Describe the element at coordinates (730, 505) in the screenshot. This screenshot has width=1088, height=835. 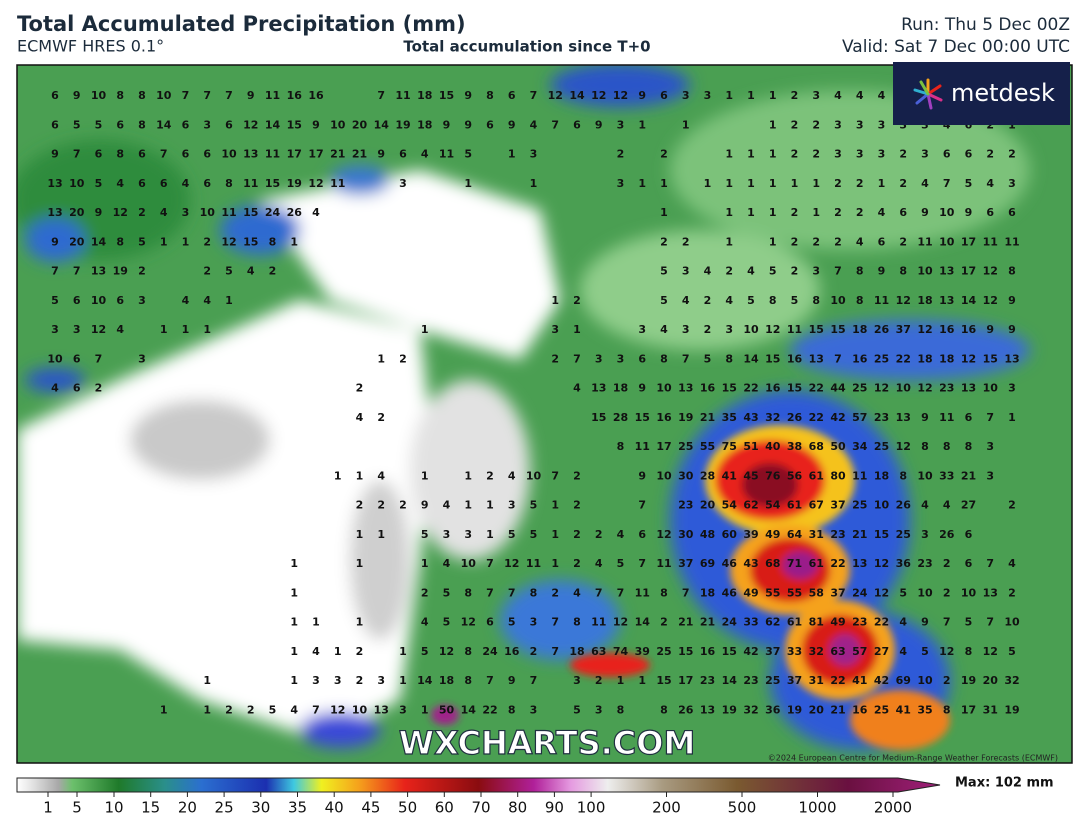
I see `precip-value: 54` at that location.